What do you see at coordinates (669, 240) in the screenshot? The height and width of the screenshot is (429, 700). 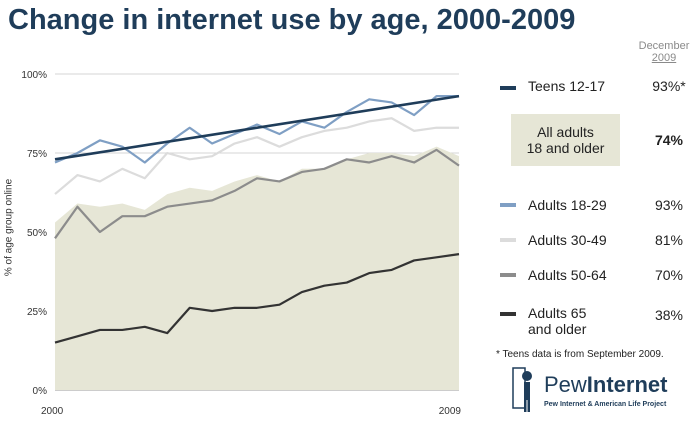 I see `legend-value-30-49: 81%` at bounding box center [669, 240].